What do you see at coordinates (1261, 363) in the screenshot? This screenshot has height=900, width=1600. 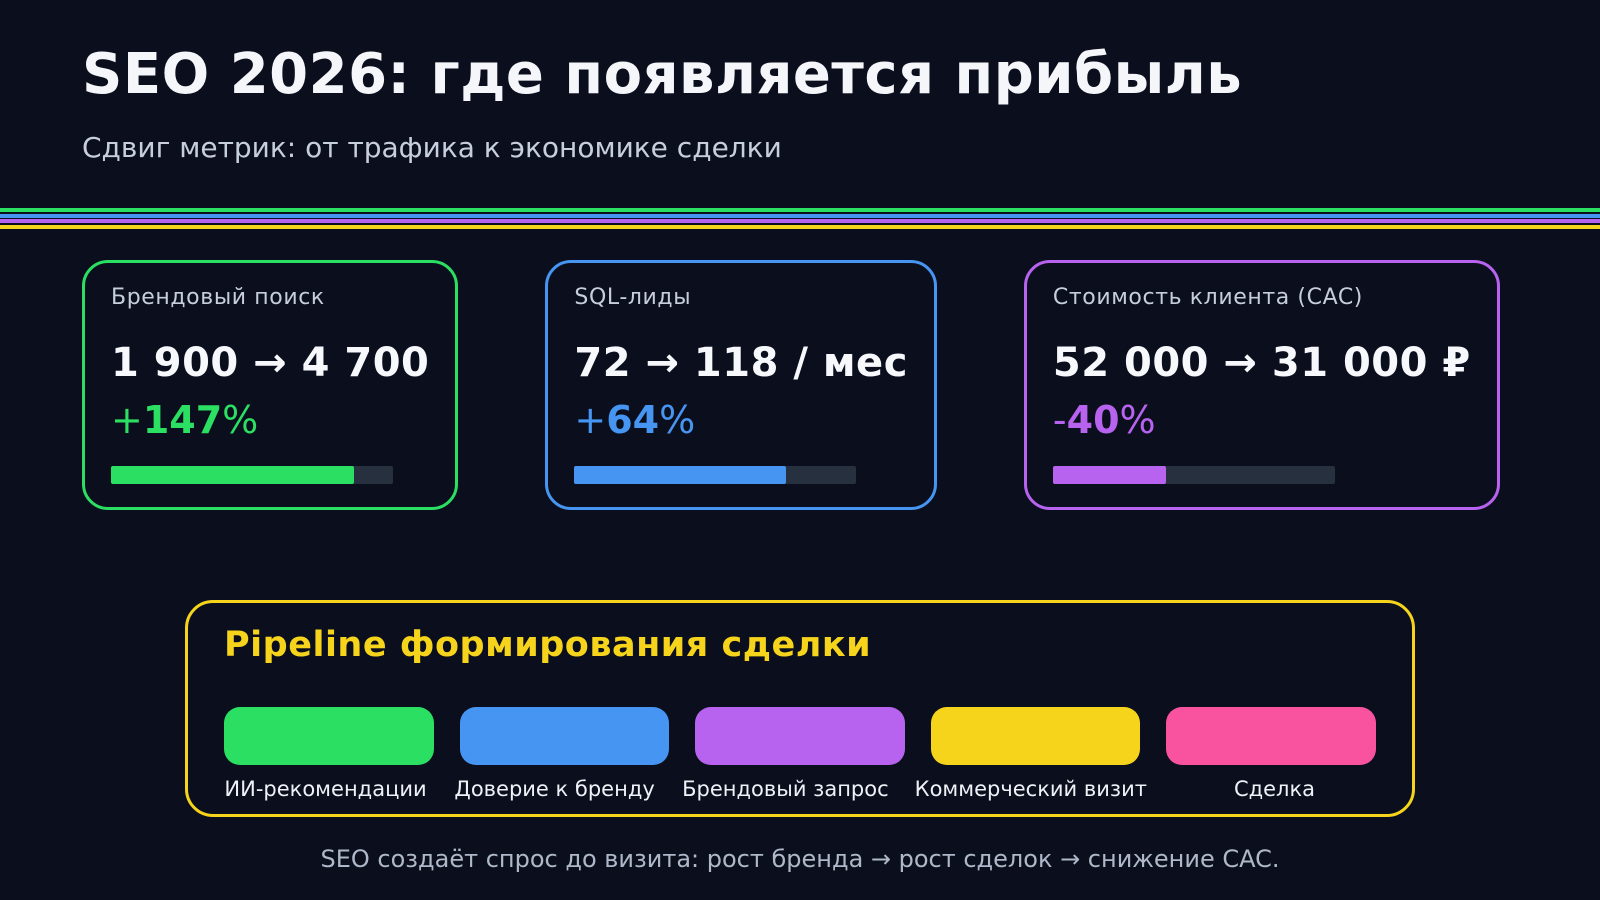 I see `metric-value: 52 000 → 31 000 ₽` at bounding box center [1261, 363].